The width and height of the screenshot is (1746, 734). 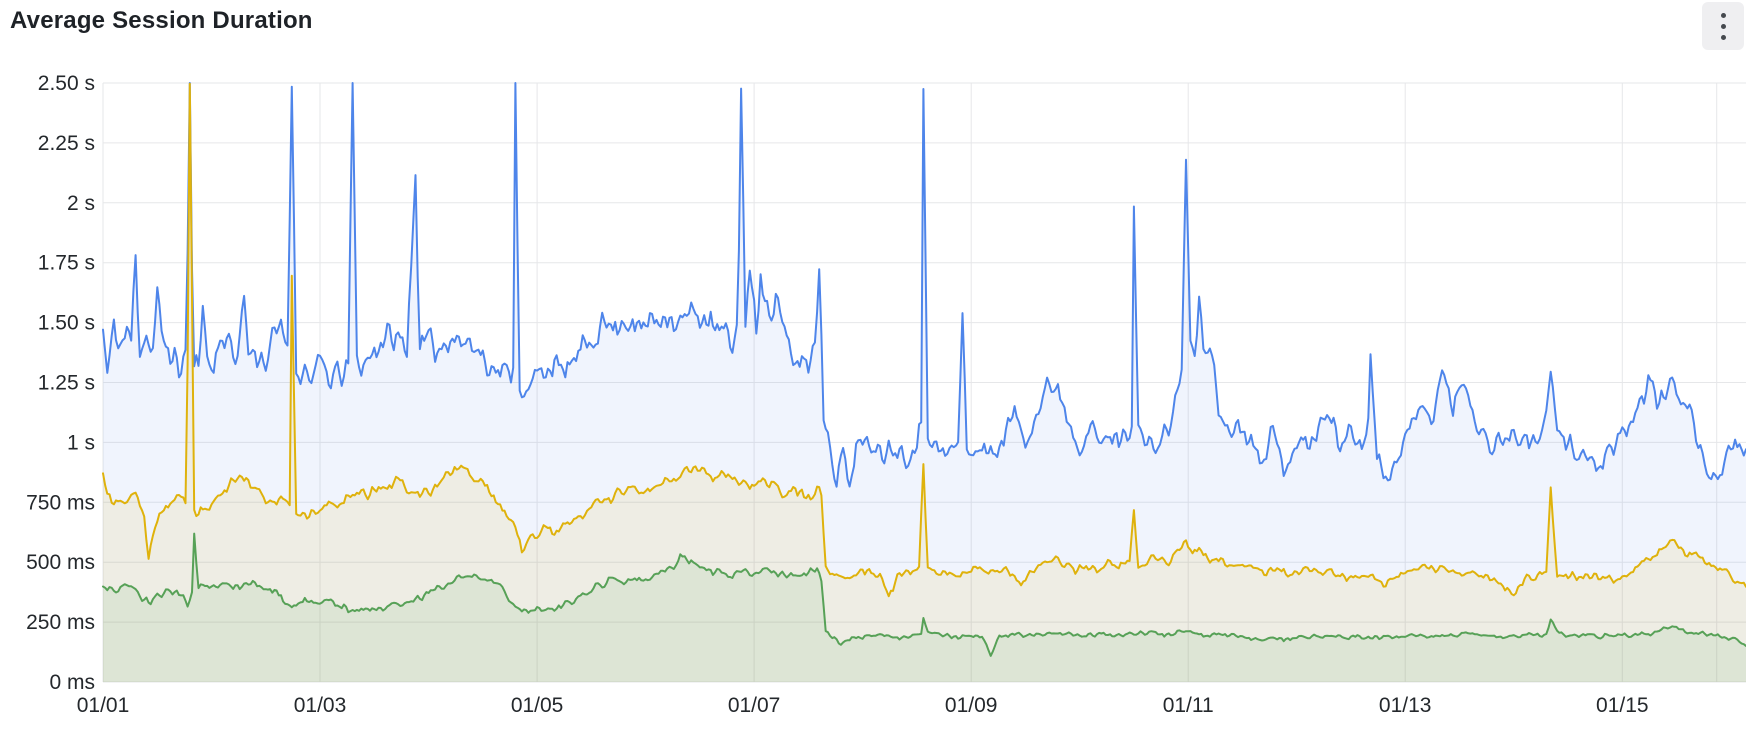 What do you see at coordinates (66, 143) in the screenshot?
I see `y-axis-tick-label: 2.25 s` at bounding box center [66, 143].